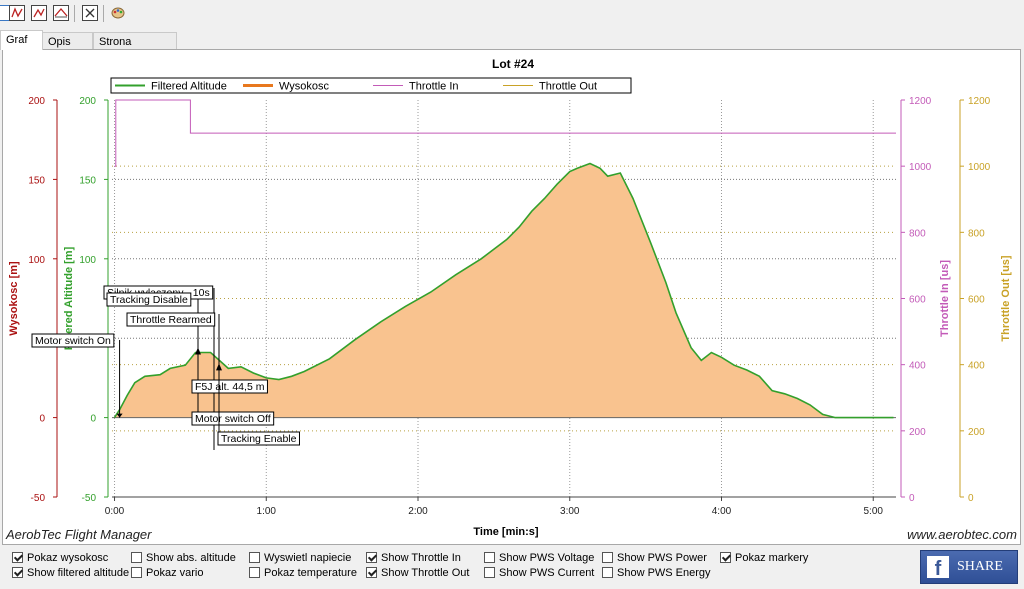 Image resolution: width=1024 pixels, height=589 pixels. I want to click on checkbox-option: Show PWS Voltage, so click(539, 558).